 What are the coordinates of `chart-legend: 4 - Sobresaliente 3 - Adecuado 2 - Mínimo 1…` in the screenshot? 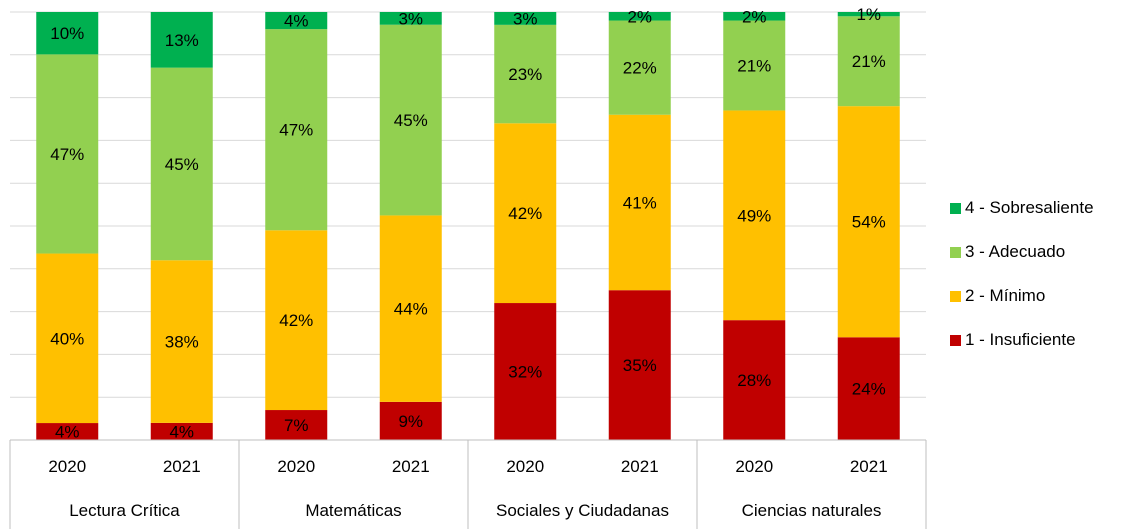 It's located at (1022, 274).